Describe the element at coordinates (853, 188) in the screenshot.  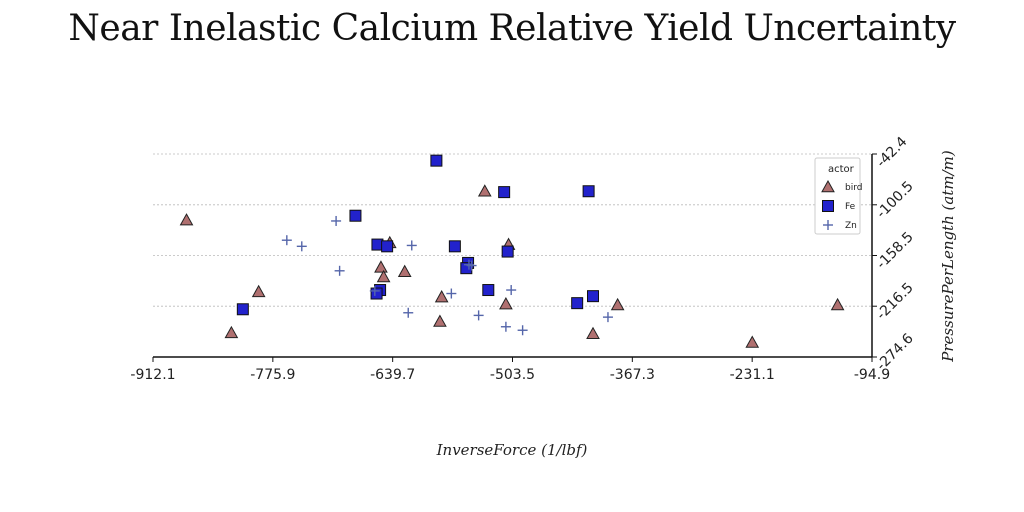
I see `legend-label-bird: bird` at that location.